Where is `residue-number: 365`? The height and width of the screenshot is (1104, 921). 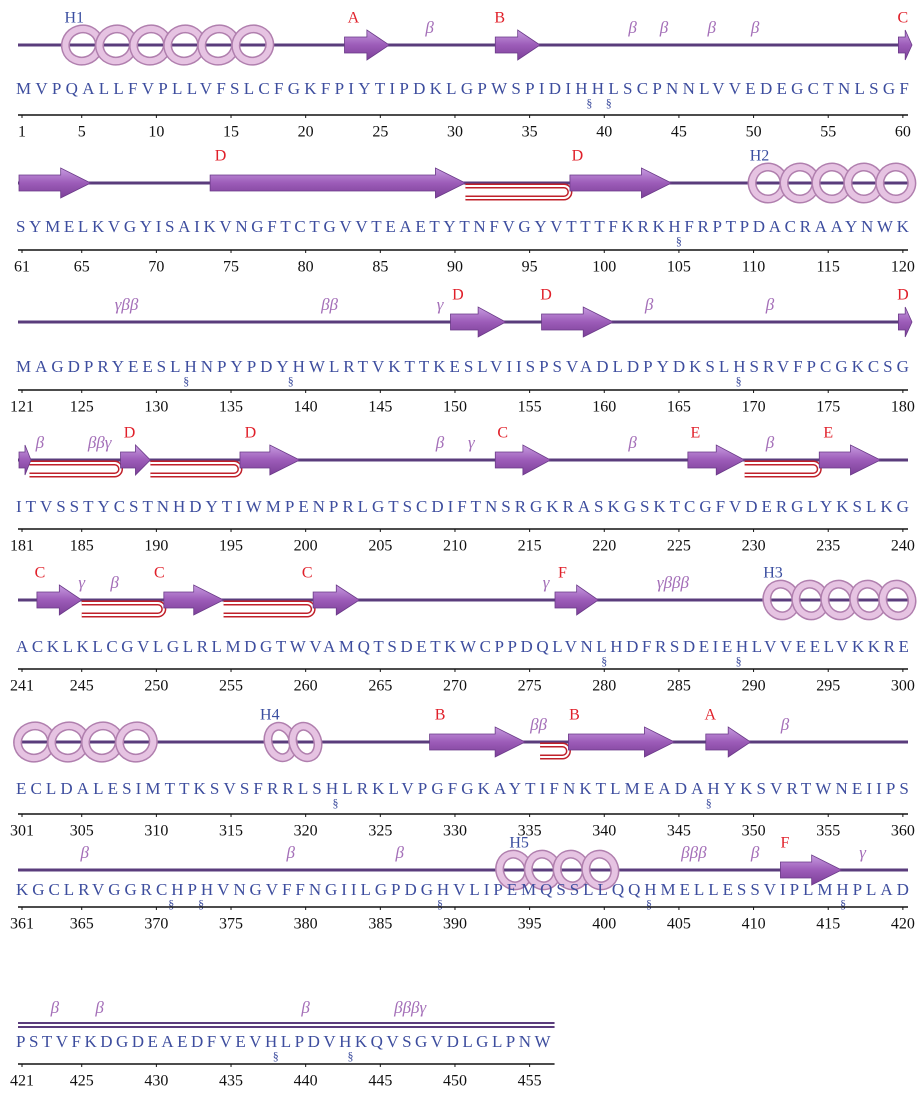
residue-number: 365 is located at coordinates (82, 924).